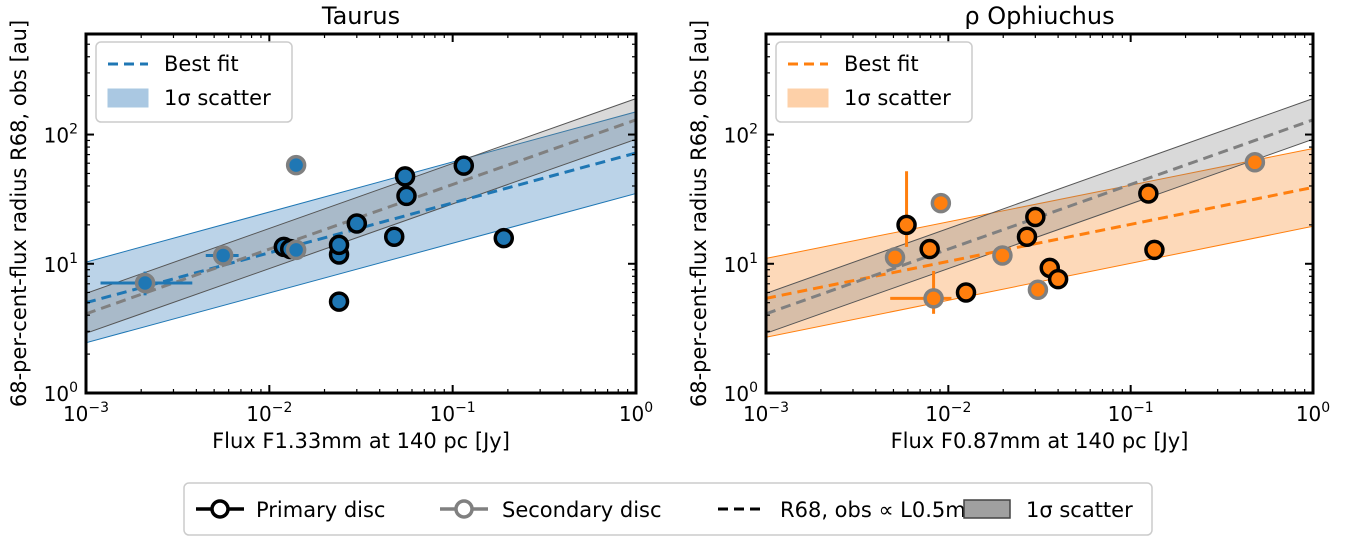  I want to click on legend-primary-marker, so click(220, 509).